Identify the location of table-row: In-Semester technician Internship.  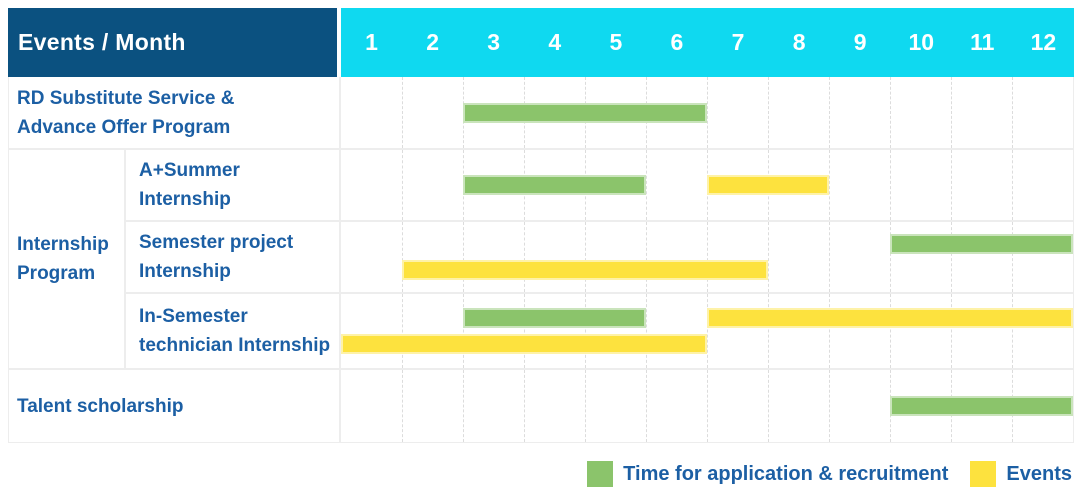
(599, 331).